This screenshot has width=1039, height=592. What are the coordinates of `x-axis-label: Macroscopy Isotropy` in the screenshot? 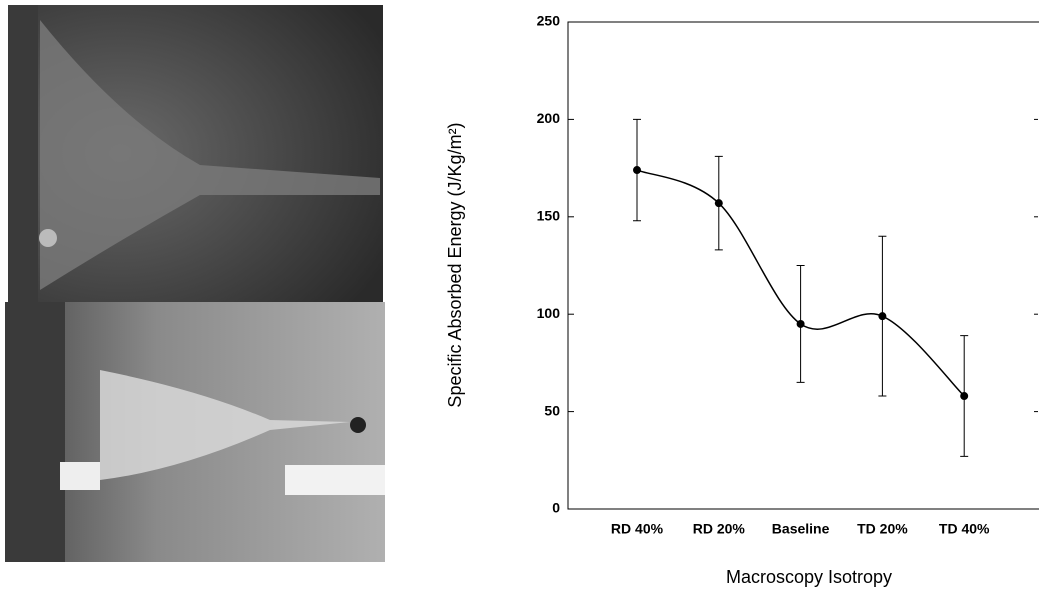 It's located at (809, 577).